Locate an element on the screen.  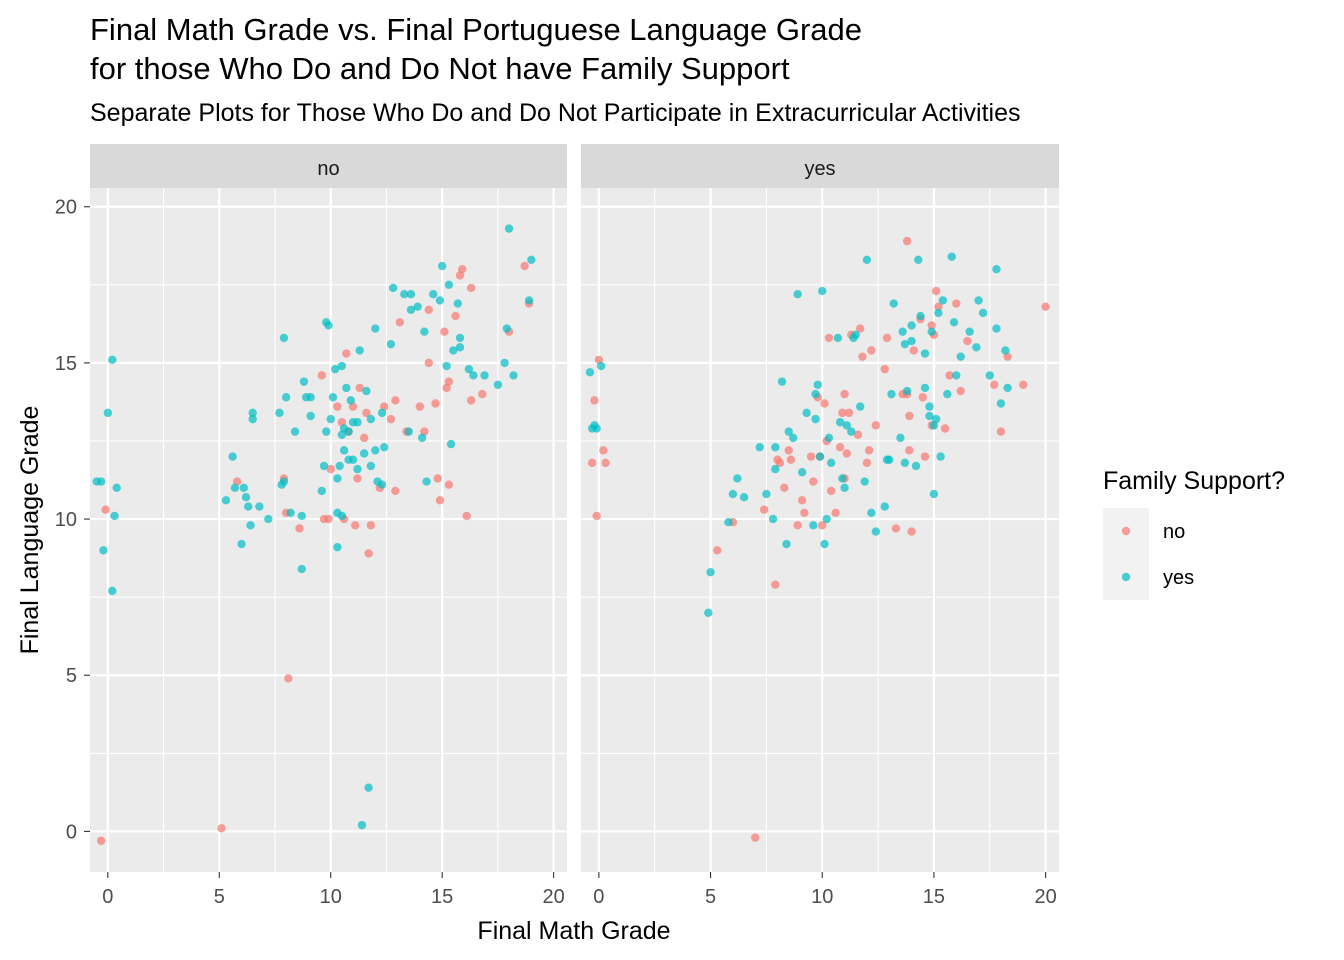
x-tick-label: 0 is located at coordinates (598, 897).